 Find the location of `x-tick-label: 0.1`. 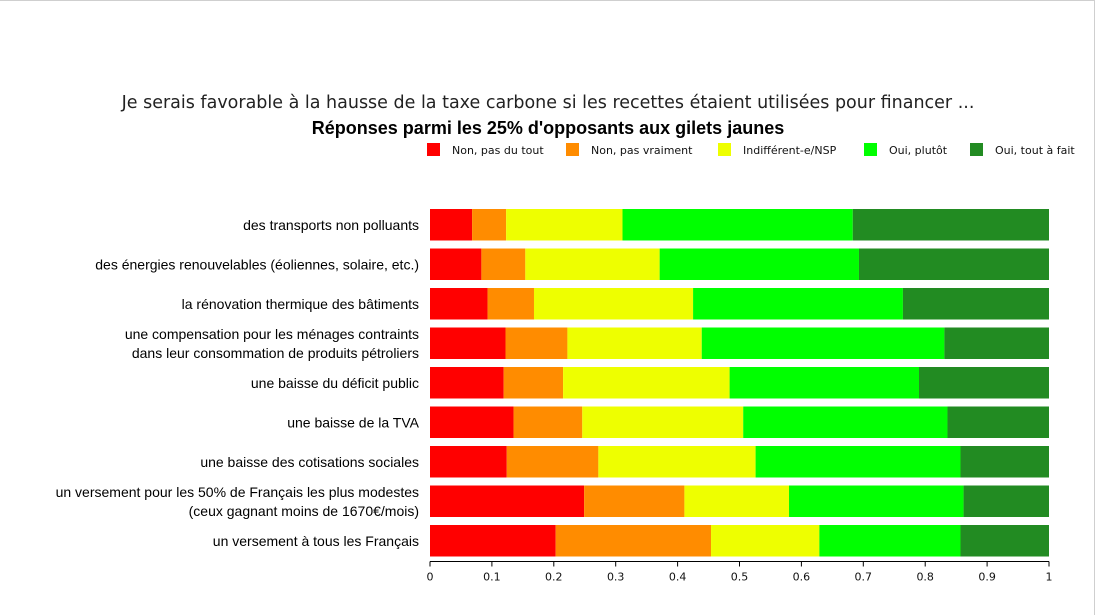

x-tick-label: 0.1 is located at coordinates (492, 577).